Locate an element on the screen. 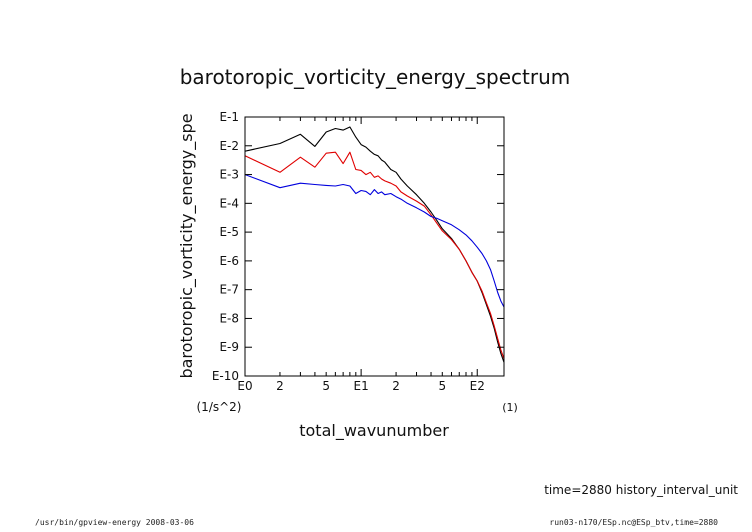  x-axis-label: total_wavunumber is located at coordinates (374, 431).